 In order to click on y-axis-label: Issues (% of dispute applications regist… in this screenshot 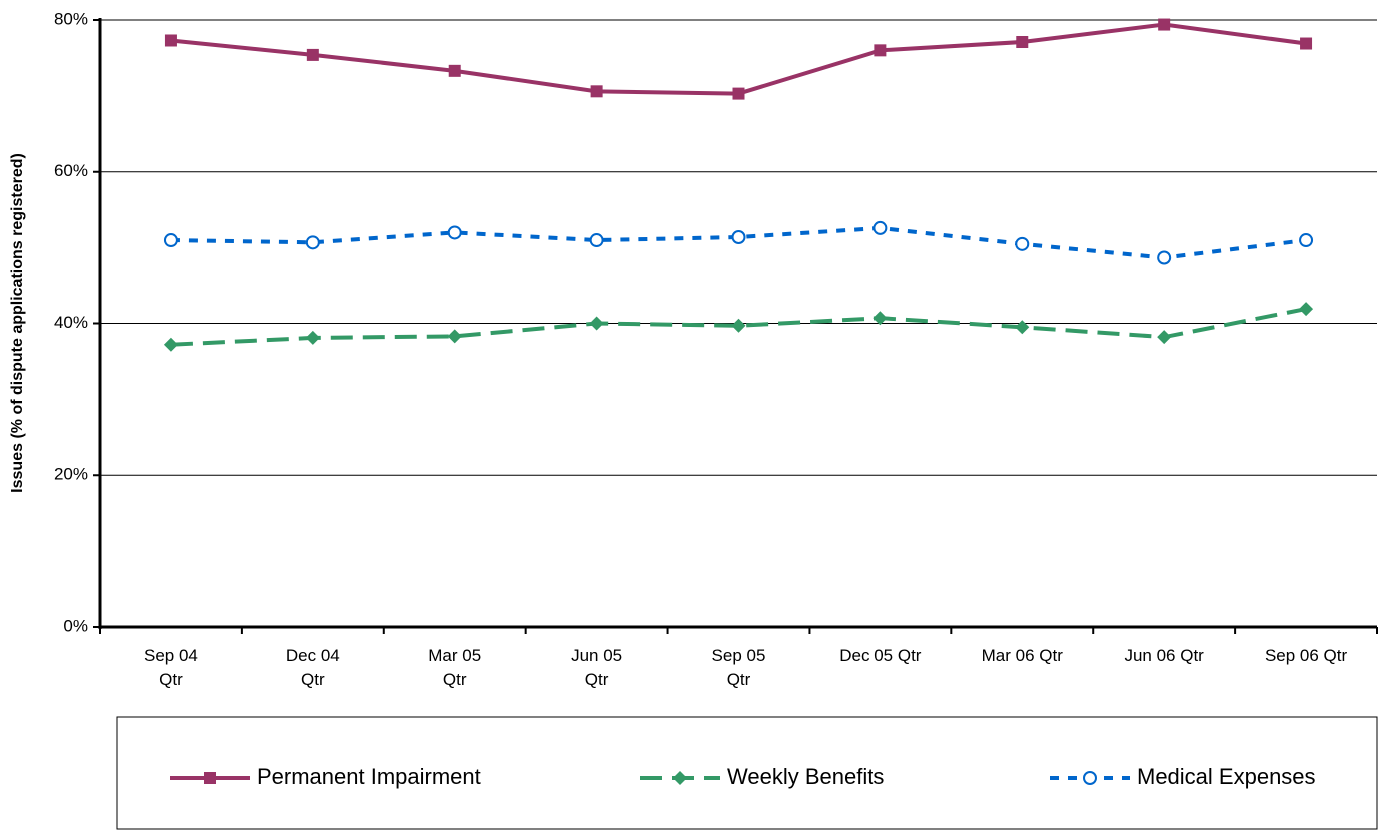, I will do `click(17, 323)`.